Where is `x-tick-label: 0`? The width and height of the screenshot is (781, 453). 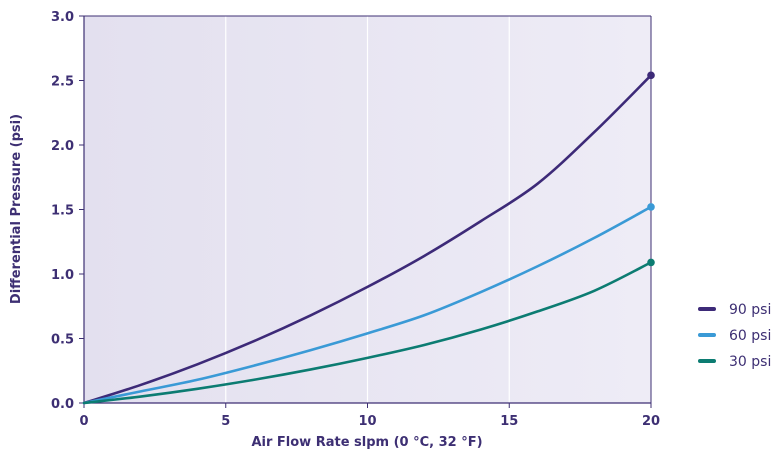
x-tick-label: 0 is located at coordinates (83, 421).